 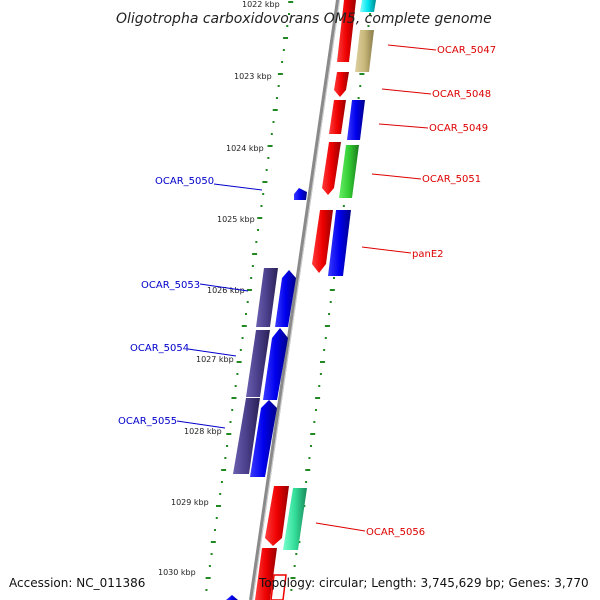 What do you see at coordinates (226, 290) in the screenshot?
I see `scale-label: 1026 kbp` at bounding box center [226, 290].